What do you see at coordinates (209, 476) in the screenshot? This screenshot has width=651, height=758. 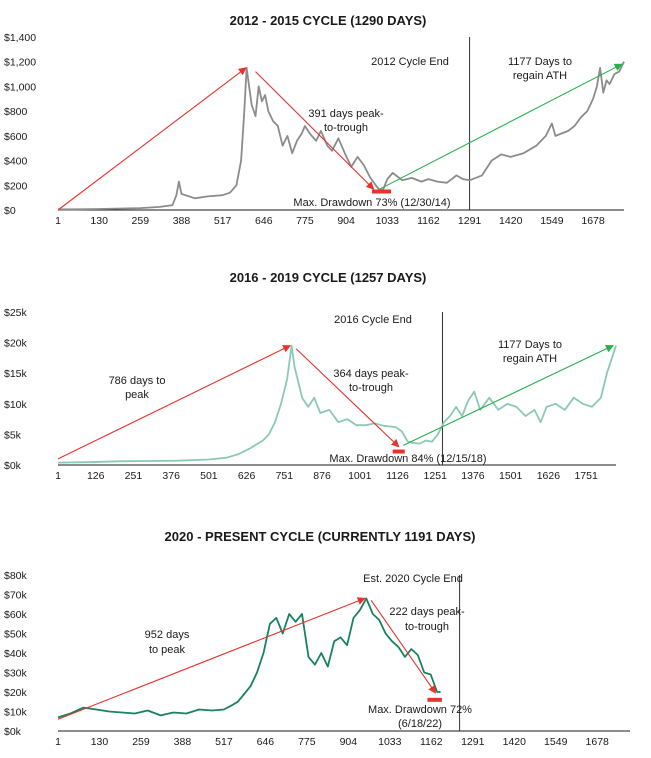 I see `x-tick-label: 501` at bounding box center [209, 476].